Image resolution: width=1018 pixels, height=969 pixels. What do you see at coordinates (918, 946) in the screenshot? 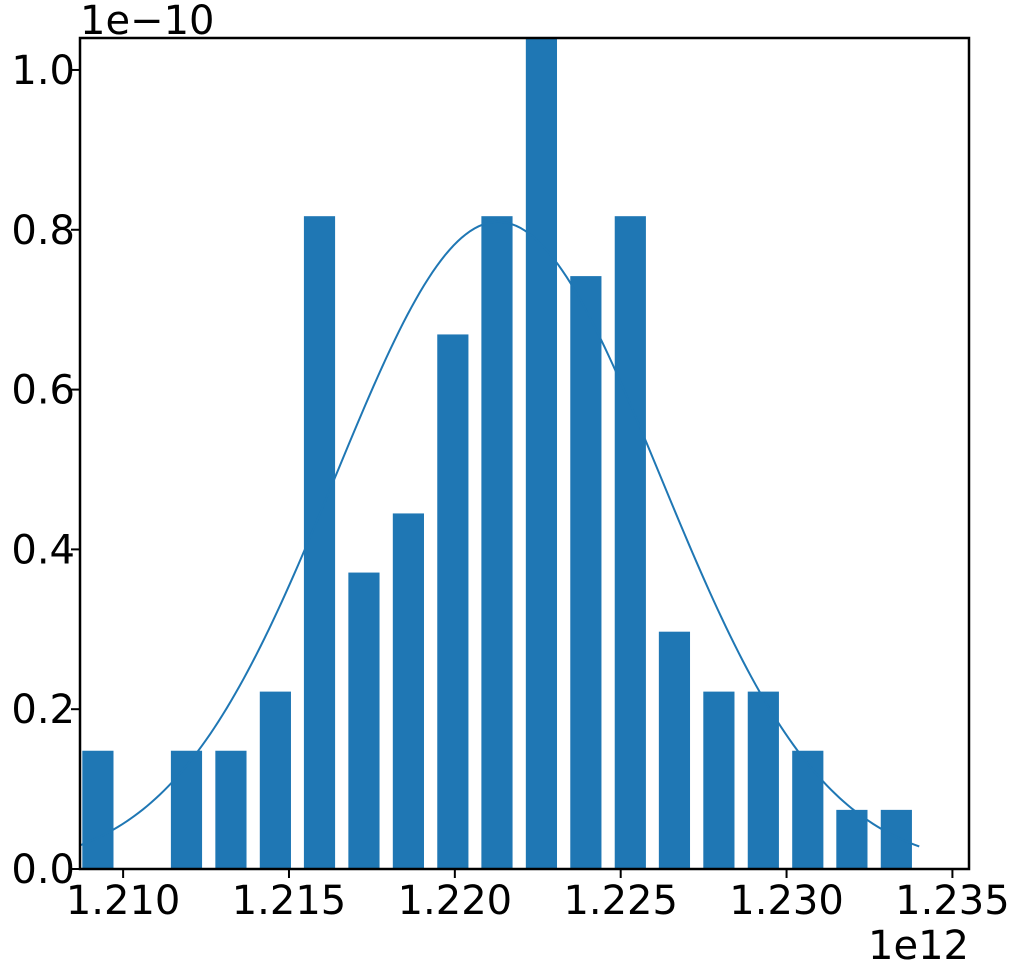
I see `x-offset-label: 1e12` at bounding box center [918, 946].